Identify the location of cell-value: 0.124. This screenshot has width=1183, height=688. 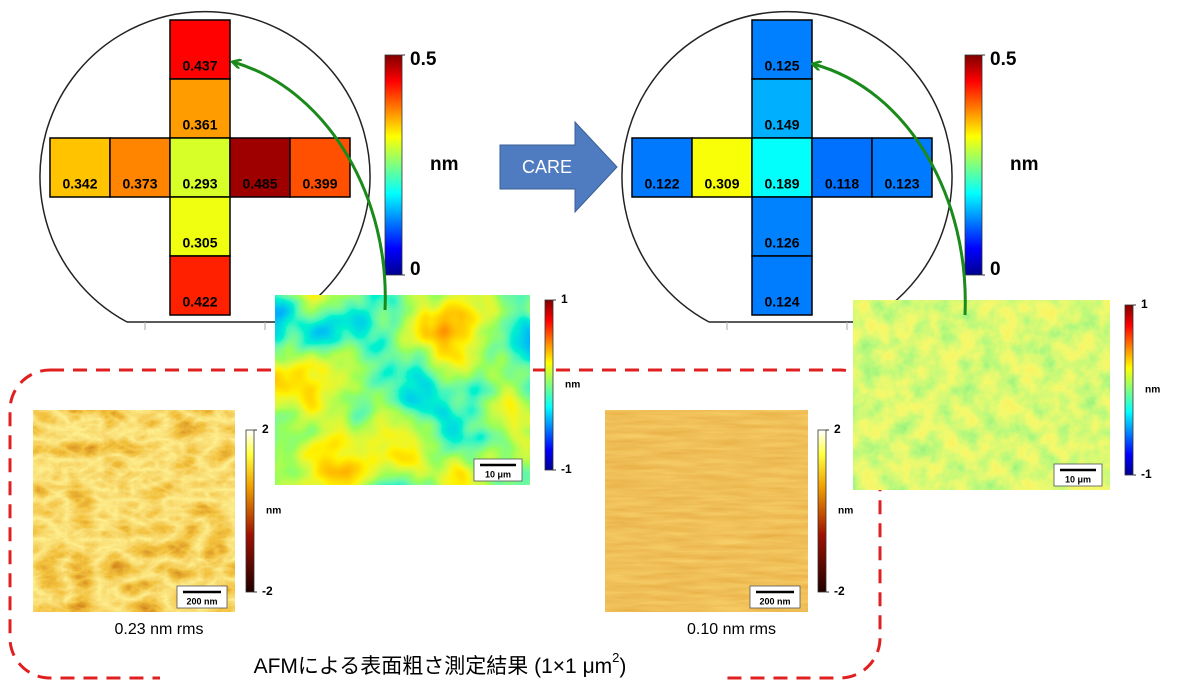
(781, 302).